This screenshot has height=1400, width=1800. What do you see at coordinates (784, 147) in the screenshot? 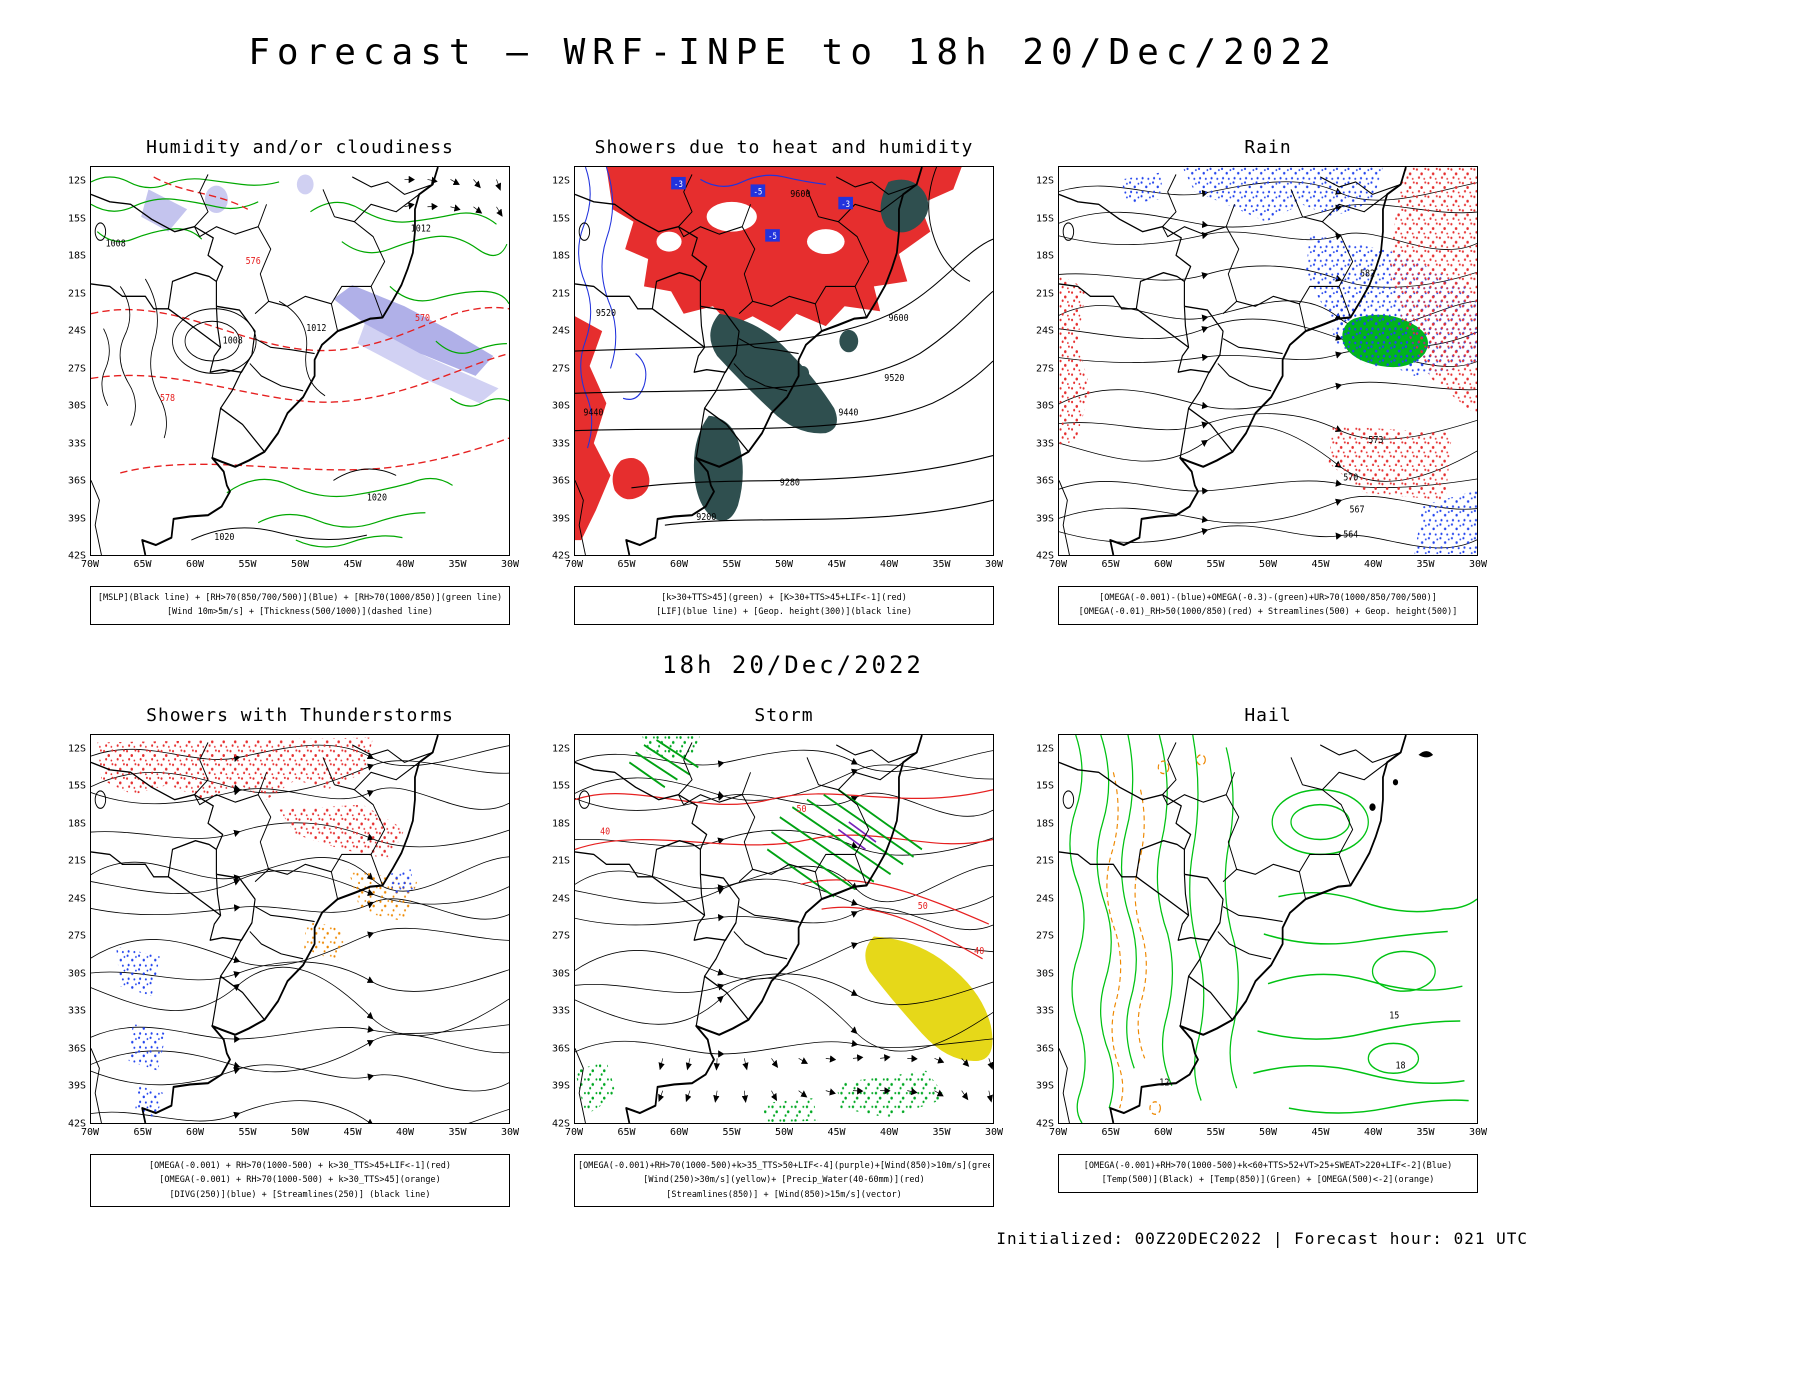
I see `panel-title-showers-heat: Showers due to heat and humidity` at bounding box center [784, 147].